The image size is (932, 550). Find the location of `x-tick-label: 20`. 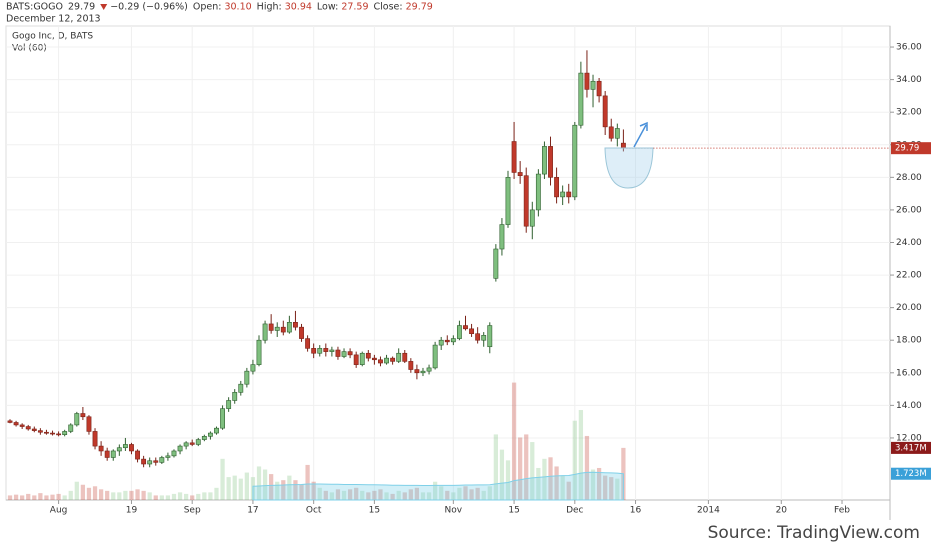

x-tick-label: 20 is located at coordinates (782, 511).